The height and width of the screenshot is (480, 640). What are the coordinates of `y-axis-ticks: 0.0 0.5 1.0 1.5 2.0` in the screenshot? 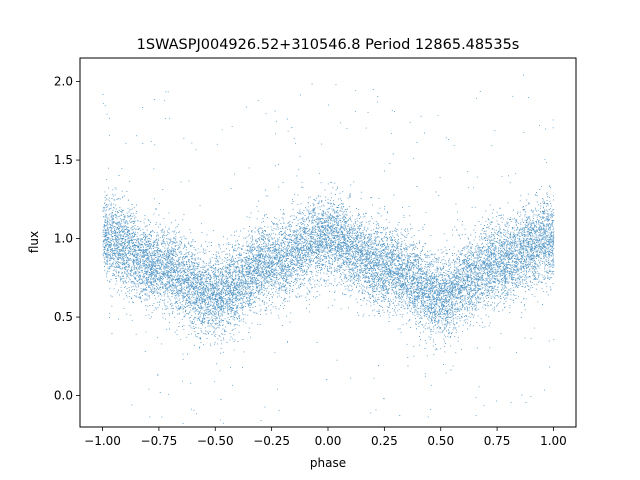 It's located at (67, 239).